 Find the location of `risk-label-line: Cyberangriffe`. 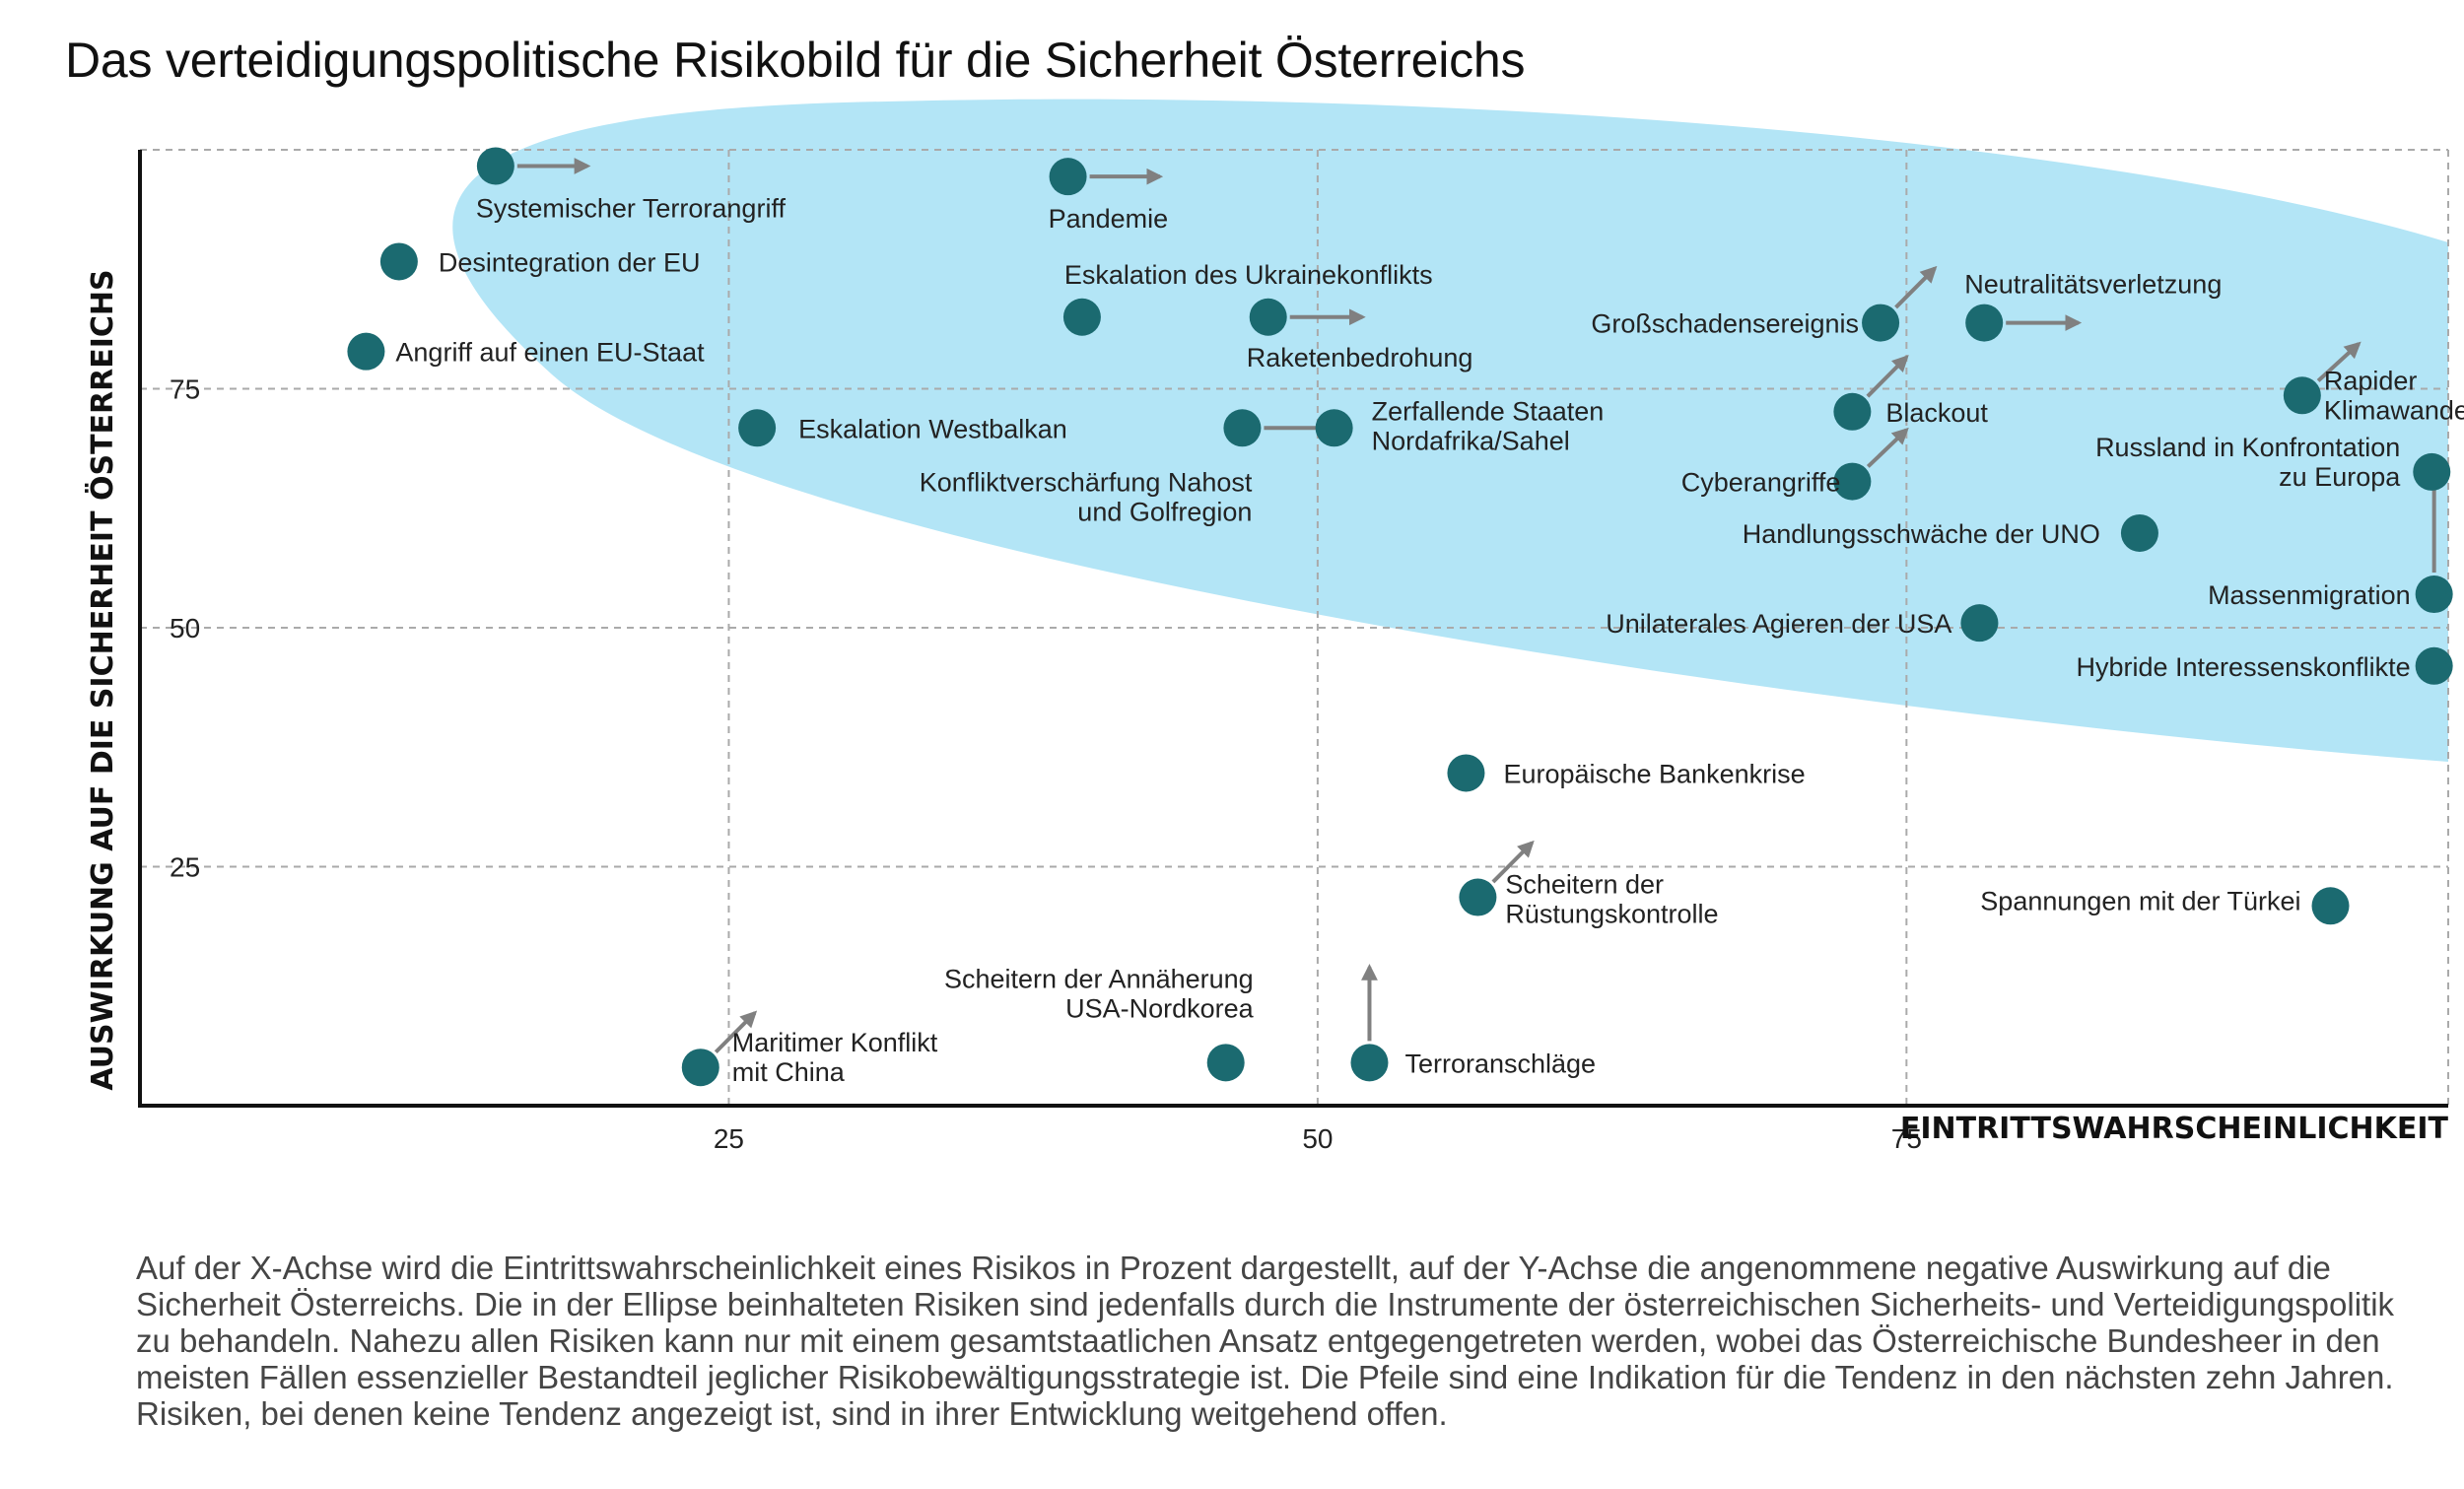

risk-label-line: Cyberangriffe is located at coordinates (1761, 483).